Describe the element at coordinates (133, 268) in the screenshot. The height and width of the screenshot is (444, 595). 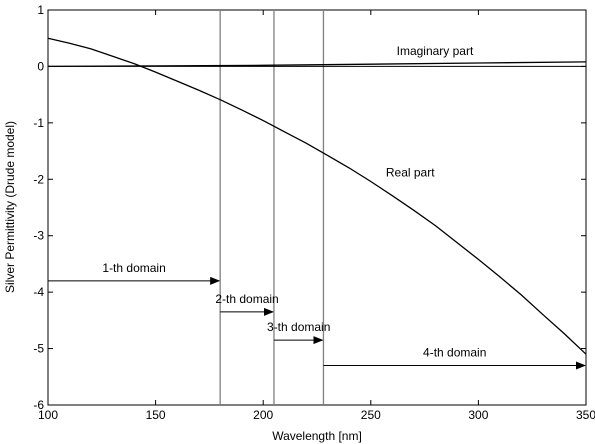
I see `domain-label: 1-th domain` at that location.